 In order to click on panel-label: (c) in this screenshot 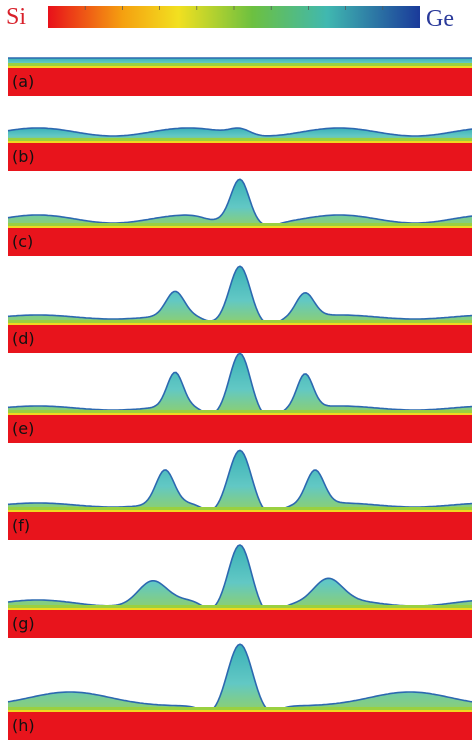, I will do `click(22, 241)`.